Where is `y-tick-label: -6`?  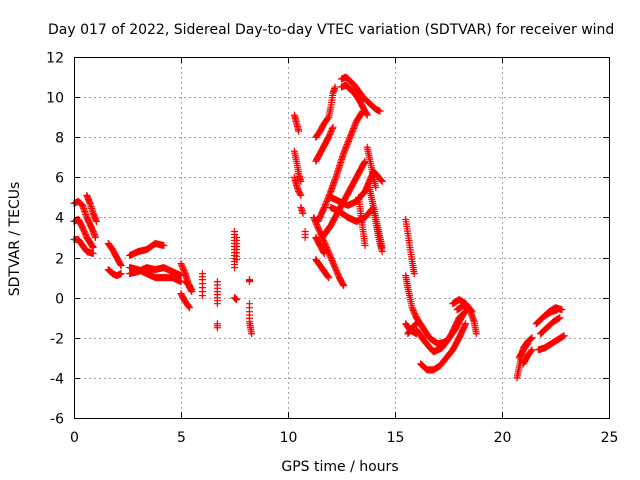 y-tick-label: -6 is located at coordinates (57, 420).